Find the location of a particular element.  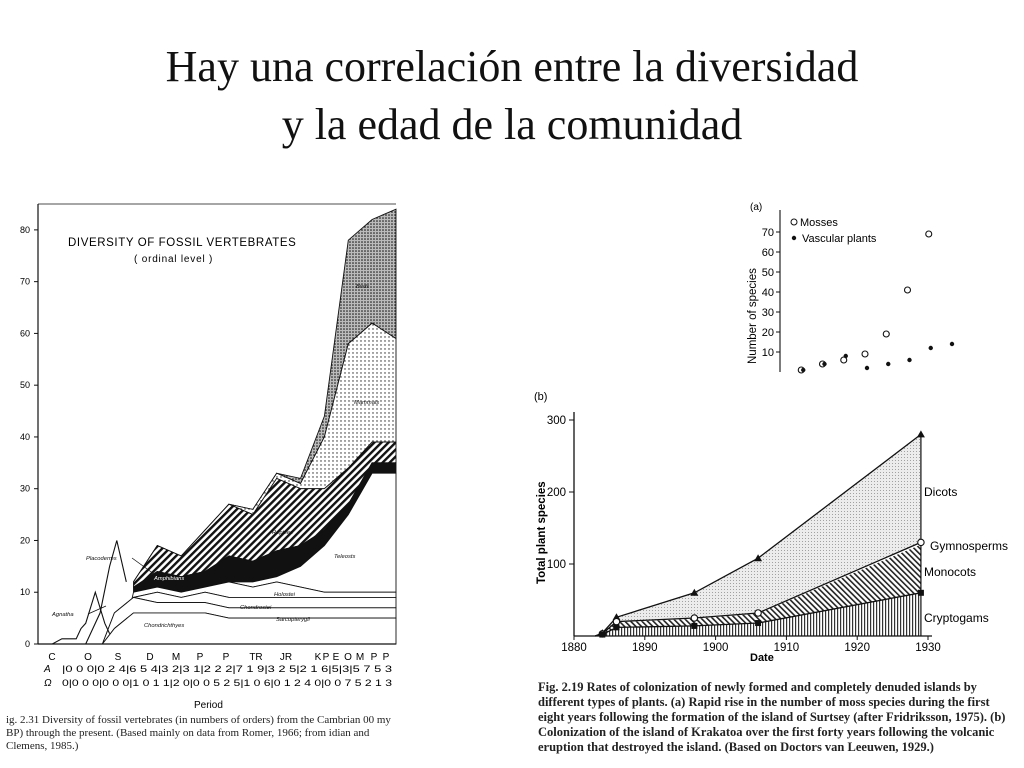

fossil-label-birds: Birds is located at coordinates (362, 287).